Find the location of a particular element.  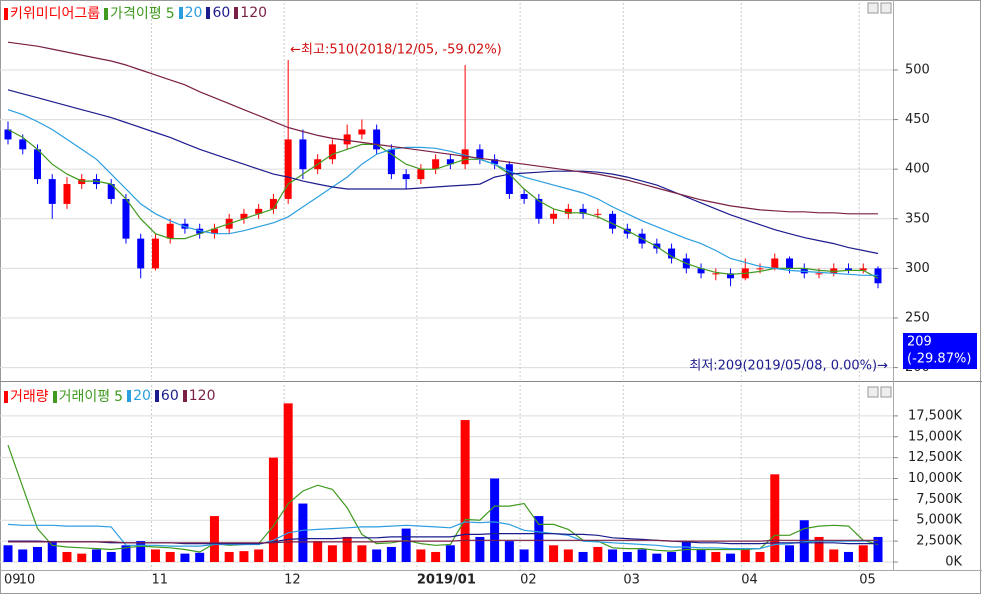

legend-item: 120 is located at coordinates (199, 396).